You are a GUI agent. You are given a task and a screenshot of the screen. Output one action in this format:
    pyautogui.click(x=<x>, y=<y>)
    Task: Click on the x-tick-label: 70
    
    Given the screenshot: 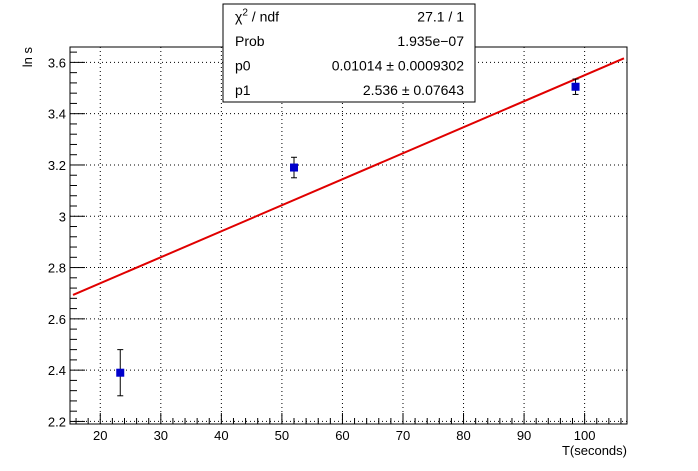 What is the action you would take?
    pyautogui.click(x=403, y=435)
    